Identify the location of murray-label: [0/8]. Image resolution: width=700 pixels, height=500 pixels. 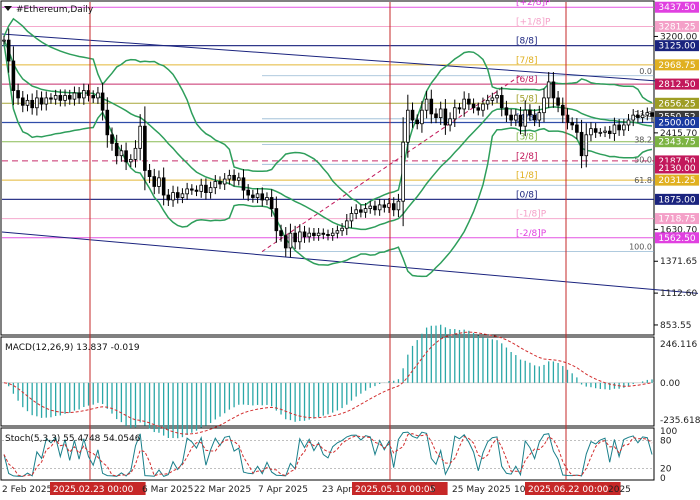
(527, 195).